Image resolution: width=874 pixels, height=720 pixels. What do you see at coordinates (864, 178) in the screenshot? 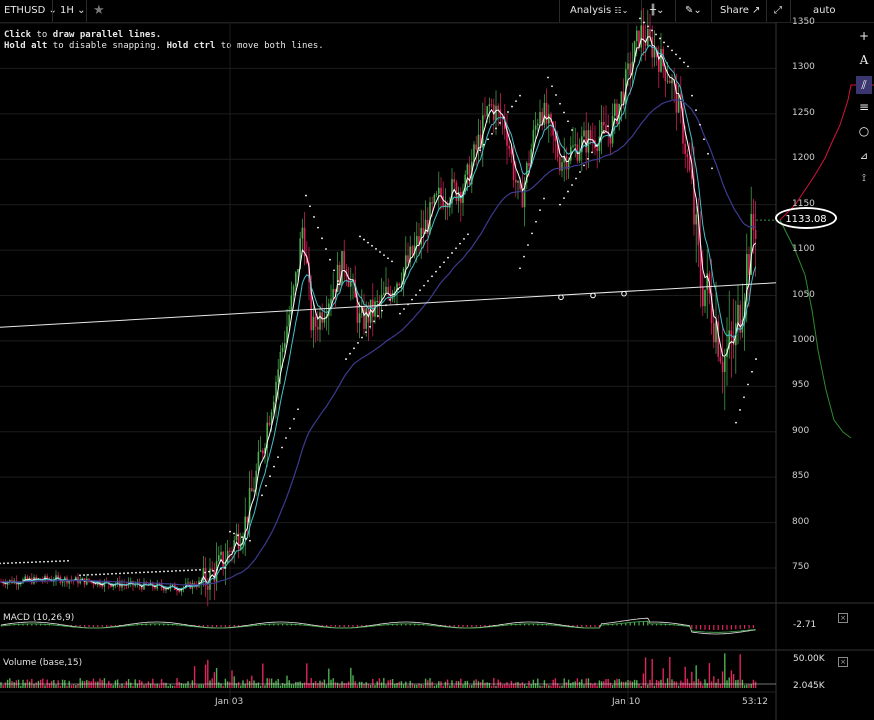
I see `magnet-icon: ⟟` at bounding box center [864, 178].